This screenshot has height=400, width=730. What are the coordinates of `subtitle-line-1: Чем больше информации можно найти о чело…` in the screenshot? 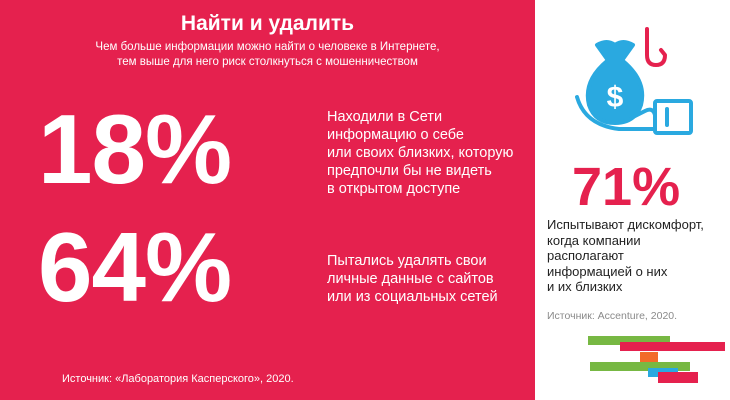 It's located at (267, 47).